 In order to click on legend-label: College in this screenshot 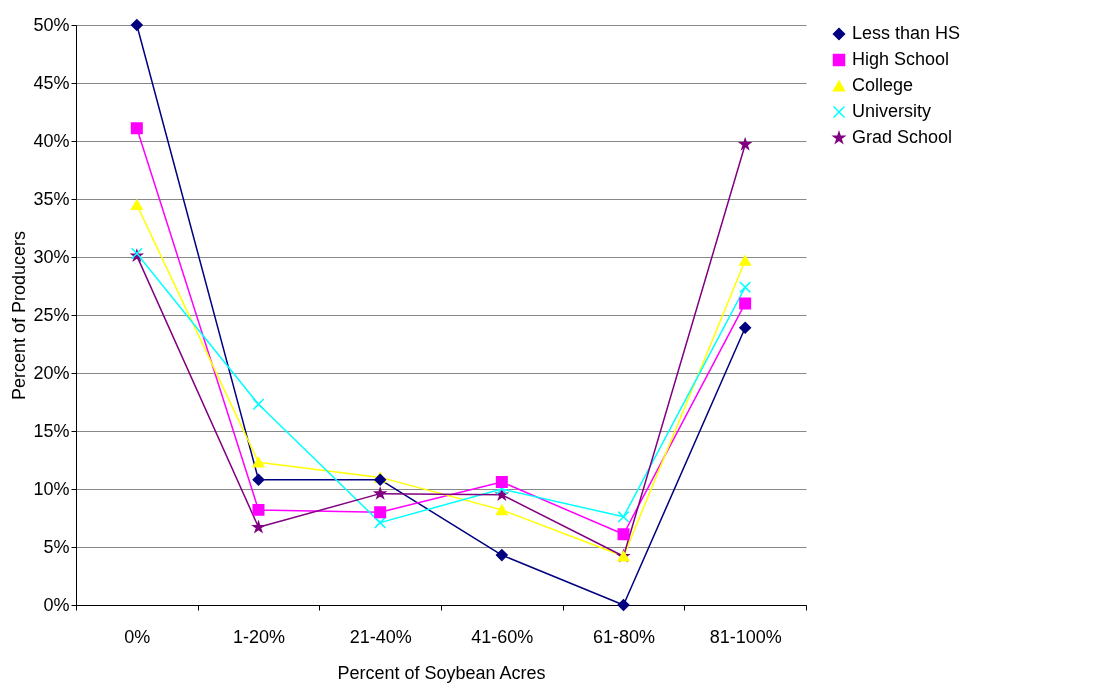, I will do `click(883, 85)`.